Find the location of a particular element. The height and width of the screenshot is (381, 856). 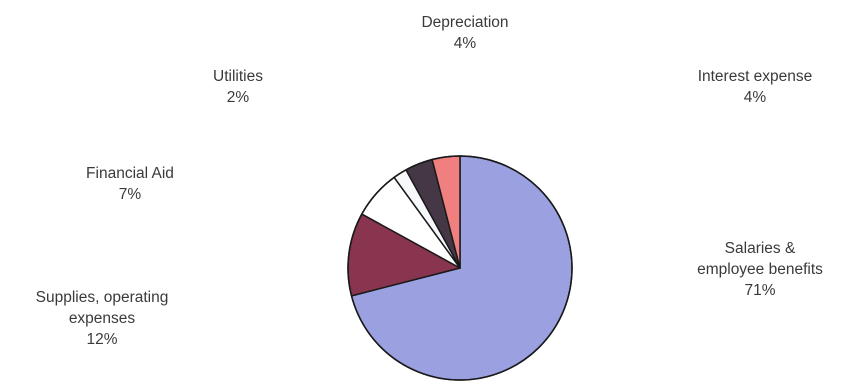

label-supplies-value: 12% is located at coordinates (102, 339).